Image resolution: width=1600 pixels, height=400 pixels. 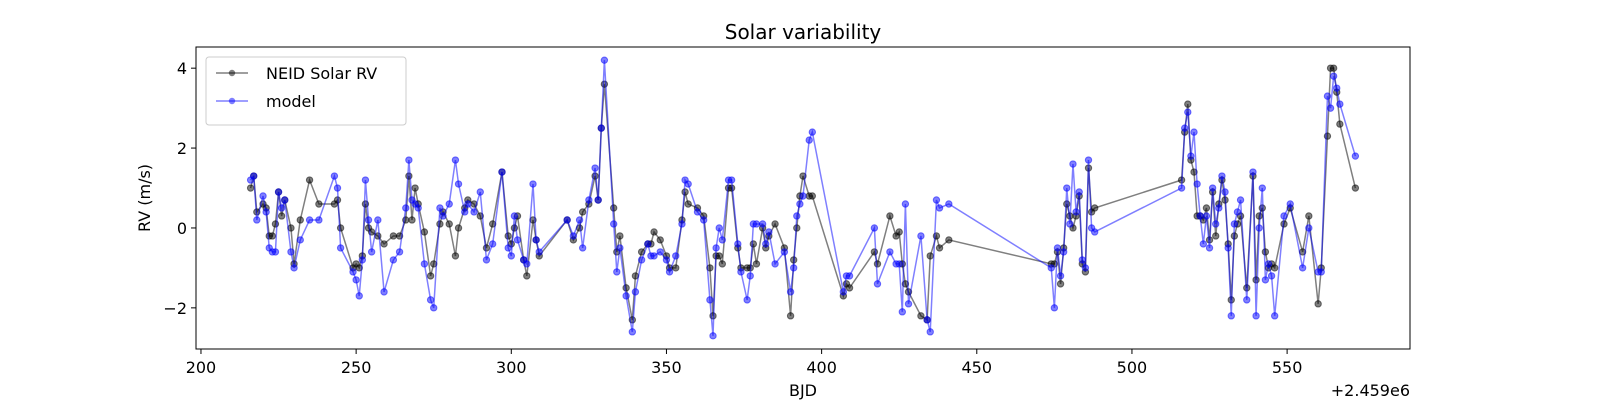 What do you see at coordinates (803, 390) in the screenshot?
I see `x-axis-label: BJD` at bounding box center [803, 390].